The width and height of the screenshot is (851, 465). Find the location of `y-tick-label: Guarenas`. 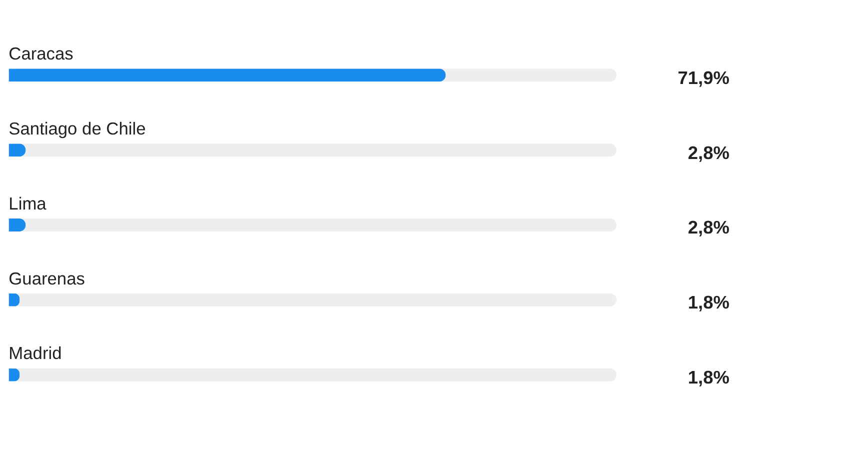

y-tick-label: Guarenas is located at coordinates (47, 278).